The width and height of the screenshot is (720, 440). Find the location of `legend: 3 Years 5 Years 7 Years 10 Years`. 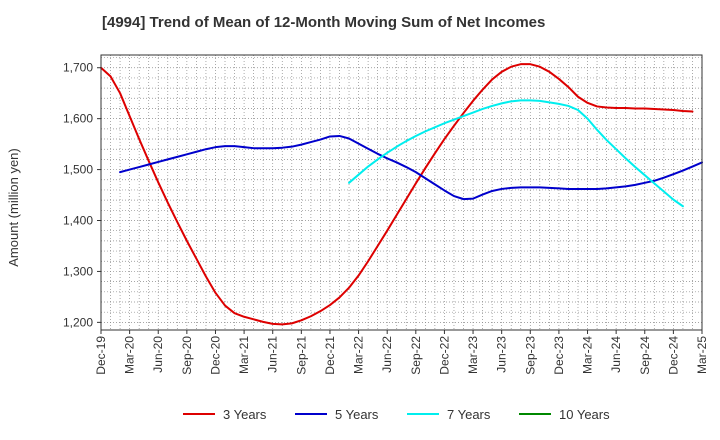

legend: 3 Years 5 Years 7 Years 10 Years is located at coordinates (396, 414).